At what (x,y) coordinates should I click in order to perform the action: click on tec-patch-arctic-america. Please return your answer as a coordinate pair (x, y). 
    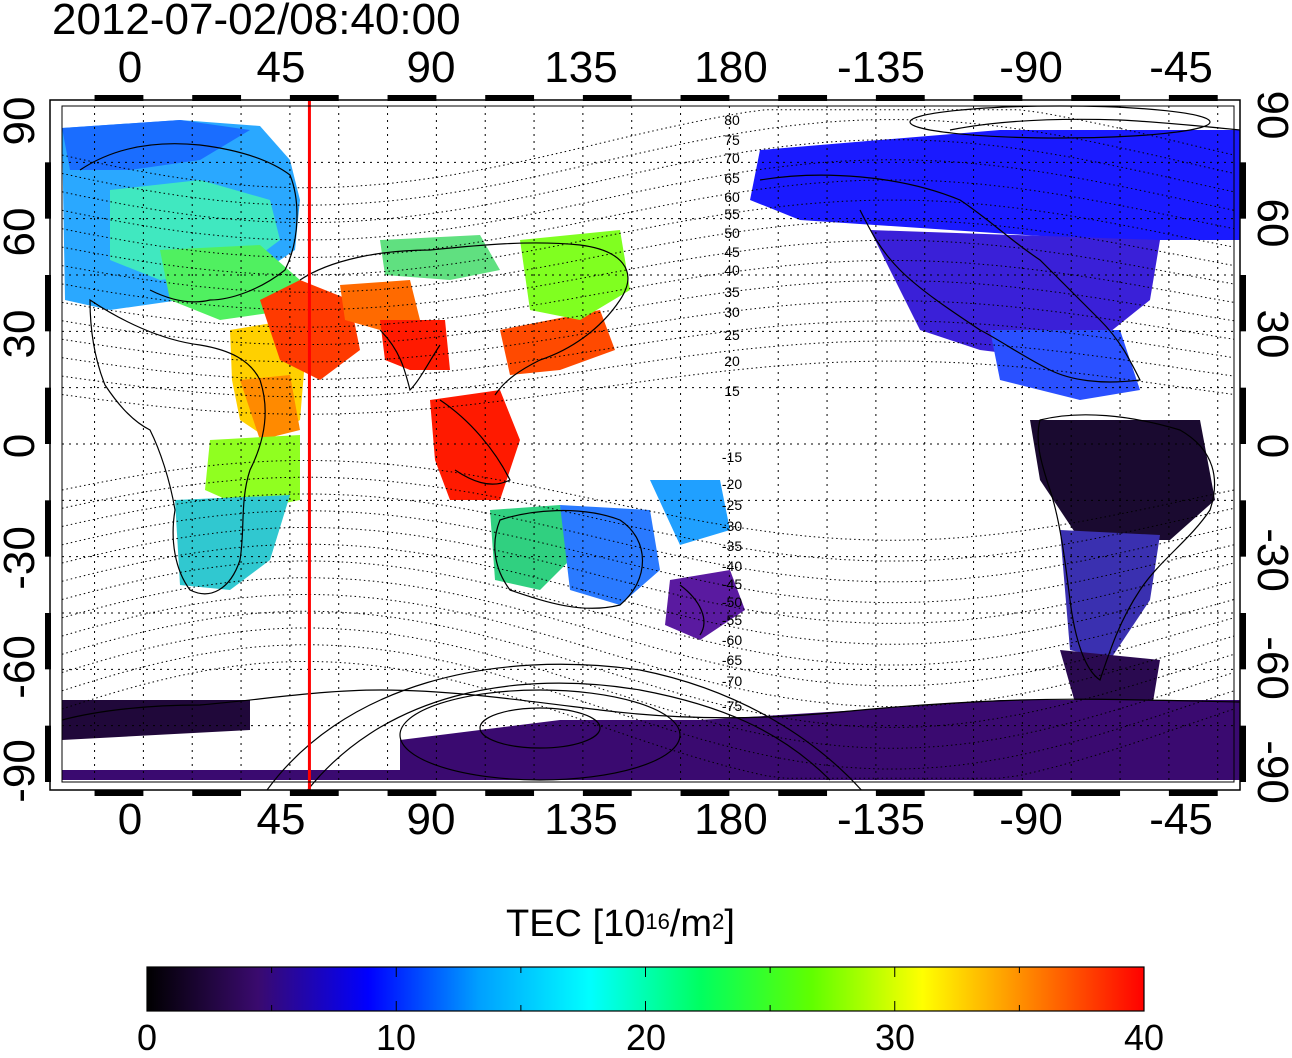
    Looking at the image, I should click on (995, 185).